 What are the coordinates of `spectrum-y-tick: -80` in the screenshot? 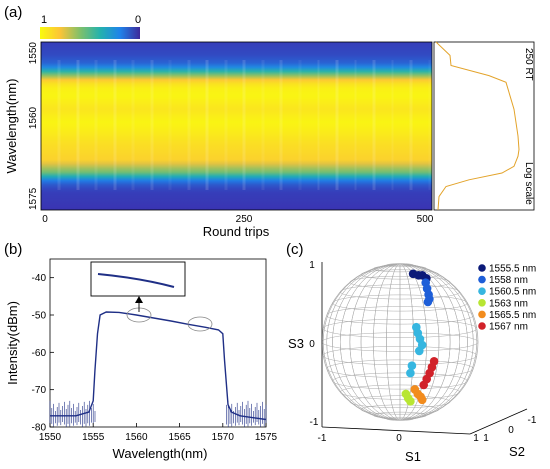 It's located at (39, 428).